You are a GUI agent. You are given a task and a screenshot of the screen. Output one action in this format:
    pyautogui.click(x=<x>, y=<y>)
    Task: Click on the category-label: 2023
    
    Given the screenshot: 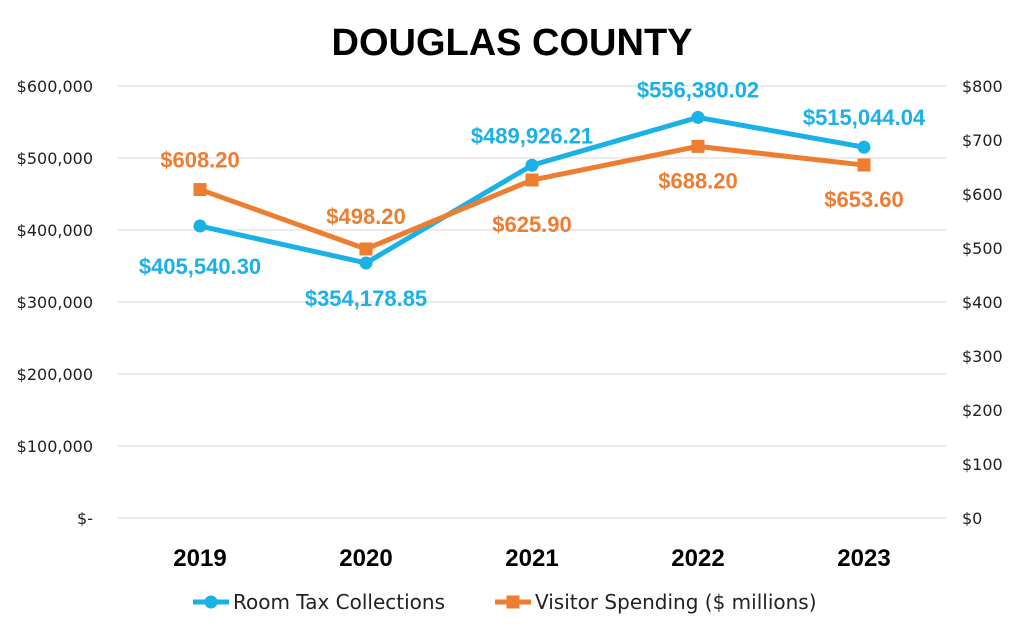 What is the action you would take?
    pyautogui.click(x=863, y=558)
    